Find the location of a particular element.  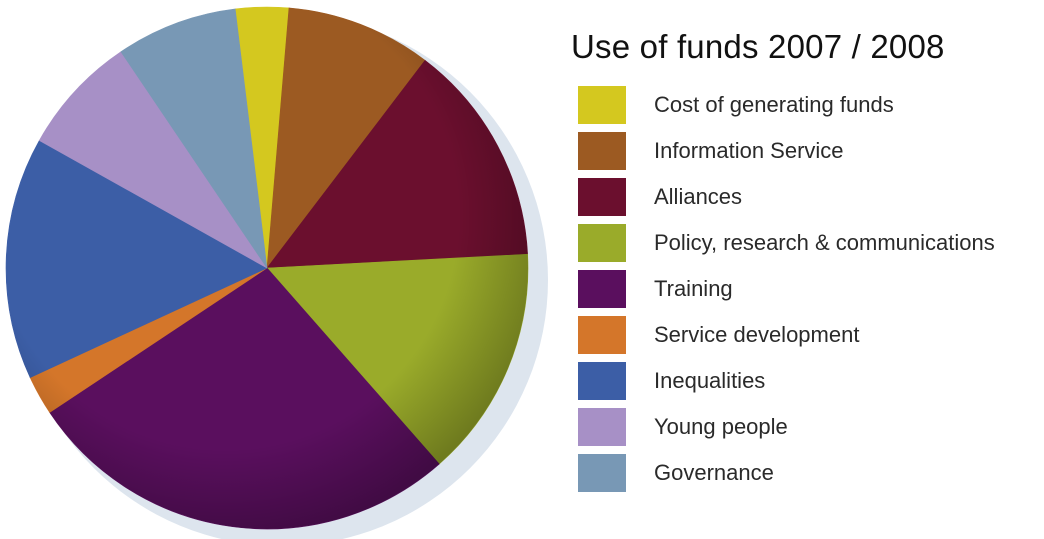

legend-item-alliances: Alliances is located at coordinates (808, 201).